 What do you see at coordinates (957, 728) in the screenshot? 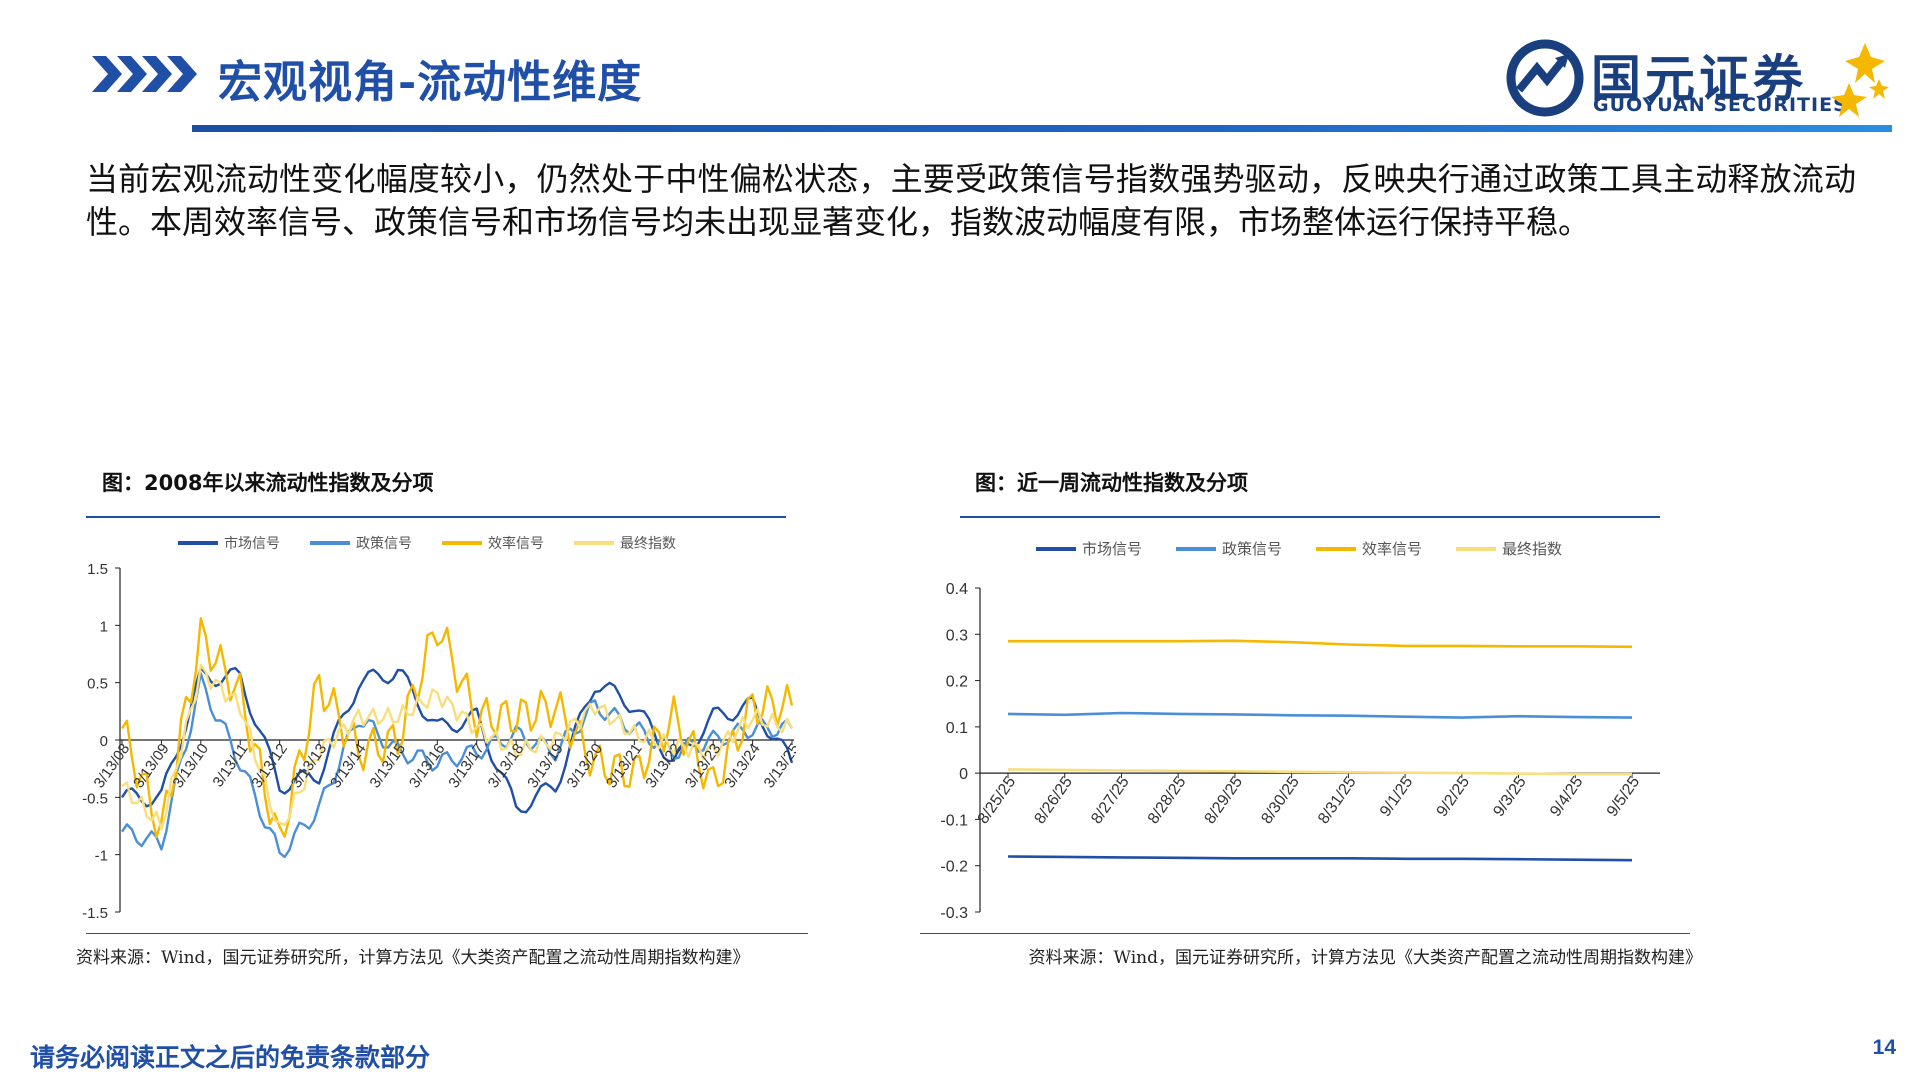
I see `right-chart-y-tick-label-3: 0.1` at bounding box center [957, 728].